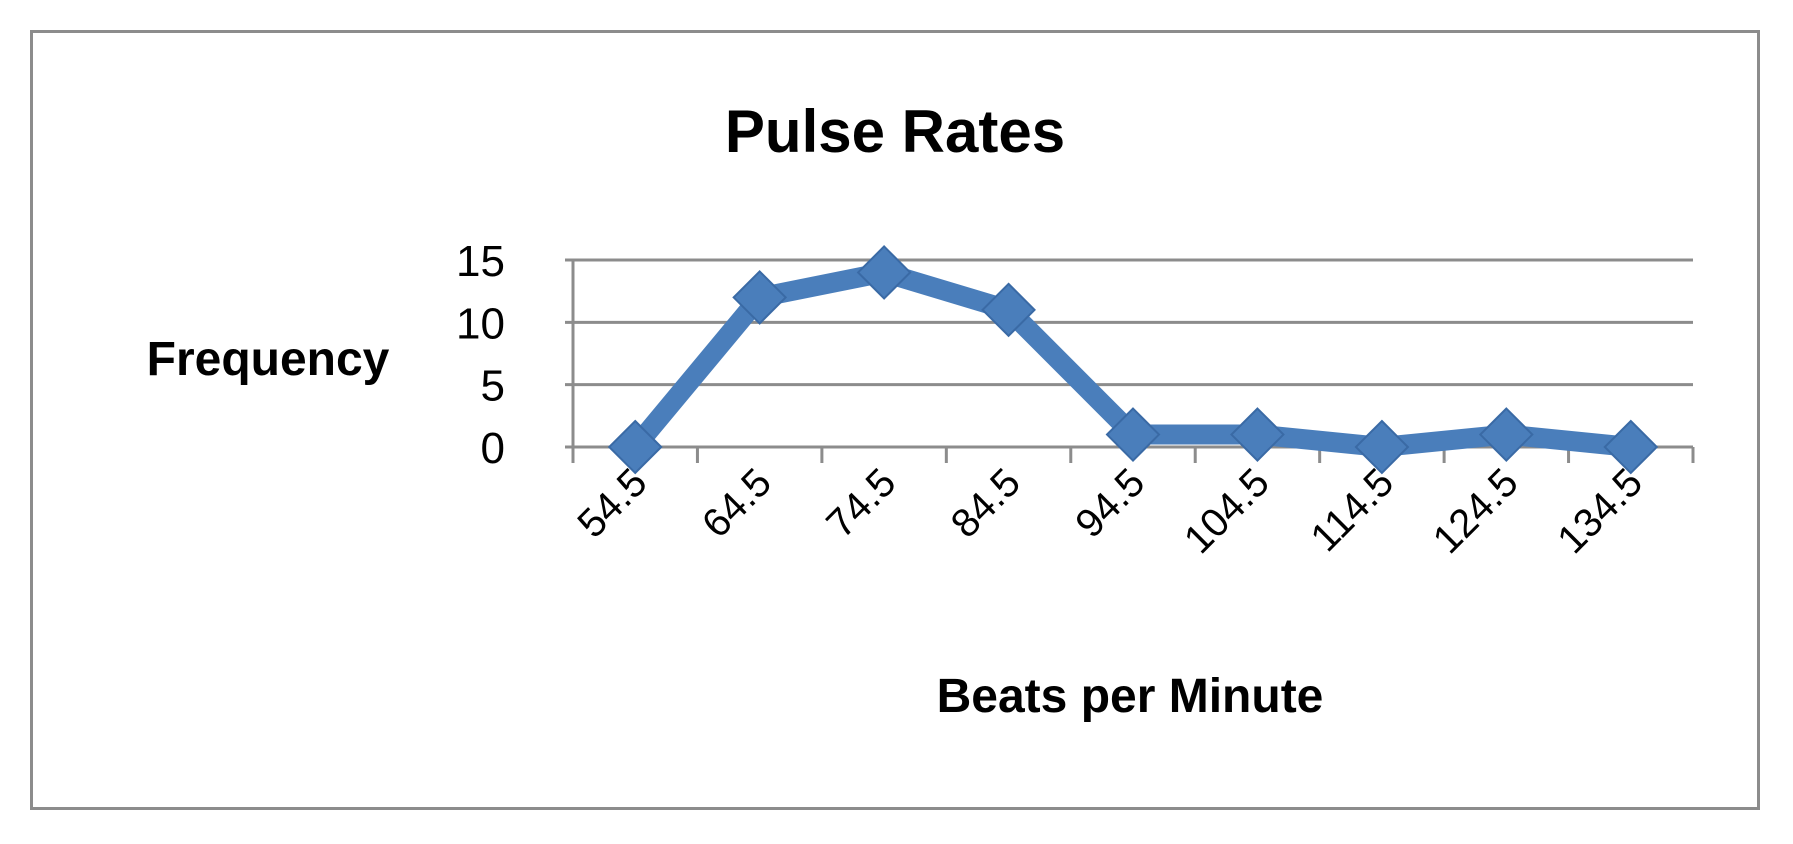  Describe the element at coordinates (1130, 696) in the screenshot. I see `x-axis-title: Beats per Minute` at that location.